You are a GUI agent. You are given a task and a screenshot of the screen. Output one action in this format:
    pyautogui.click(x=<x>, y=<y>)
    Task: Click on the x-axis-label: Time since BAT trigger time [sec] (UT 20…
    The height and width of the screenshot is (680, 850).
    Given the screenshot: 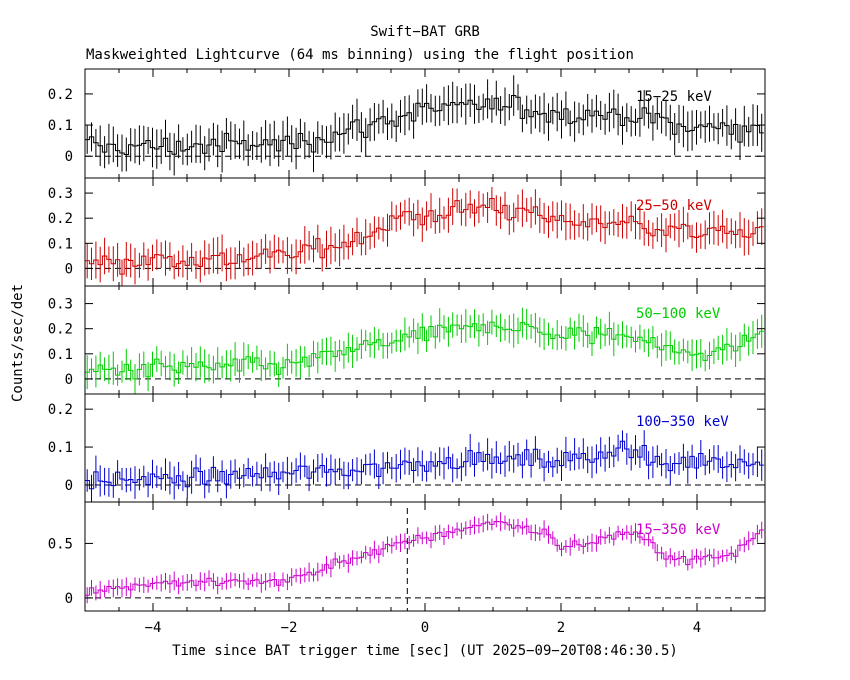 What is the action you would take?
    pyautogui.click(x=425, y=651)
    